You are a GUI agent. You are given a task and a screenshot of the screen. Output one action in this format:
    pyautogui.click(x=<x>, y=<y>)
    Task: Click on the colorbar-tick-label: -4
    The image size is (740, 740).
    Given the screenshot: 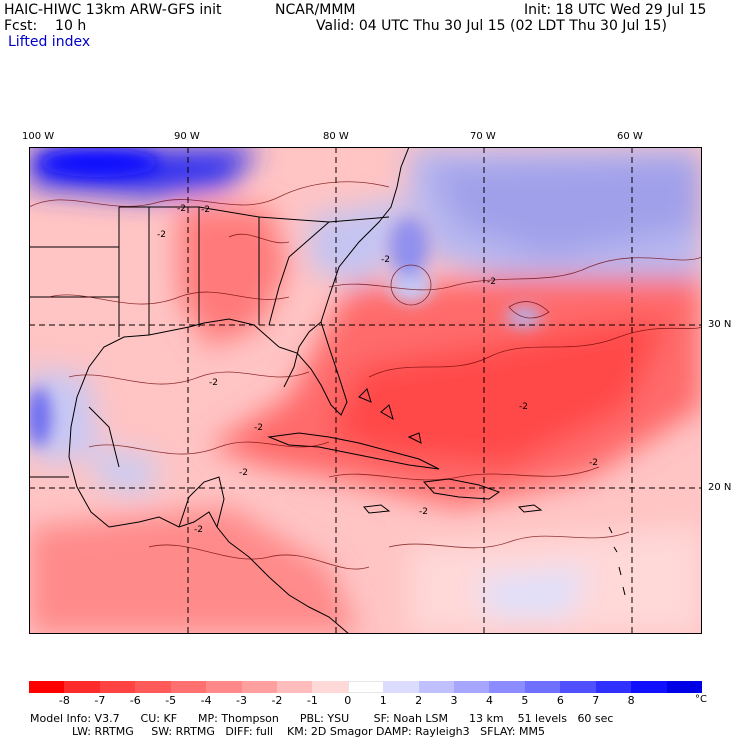 What is the action you would take?
    pyautogui.click(x=206, y=700)
    